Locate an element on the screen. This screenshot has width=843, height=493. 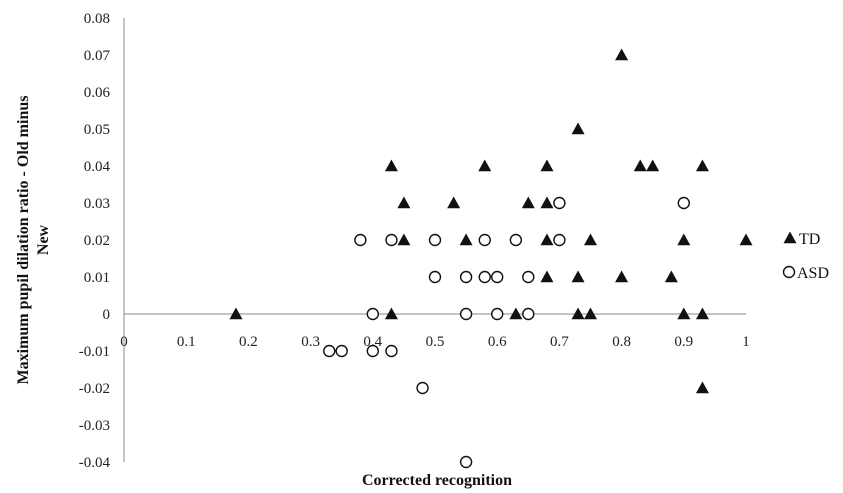
x-axis-title: Corrected recognition is located at coordinates (437, 480).